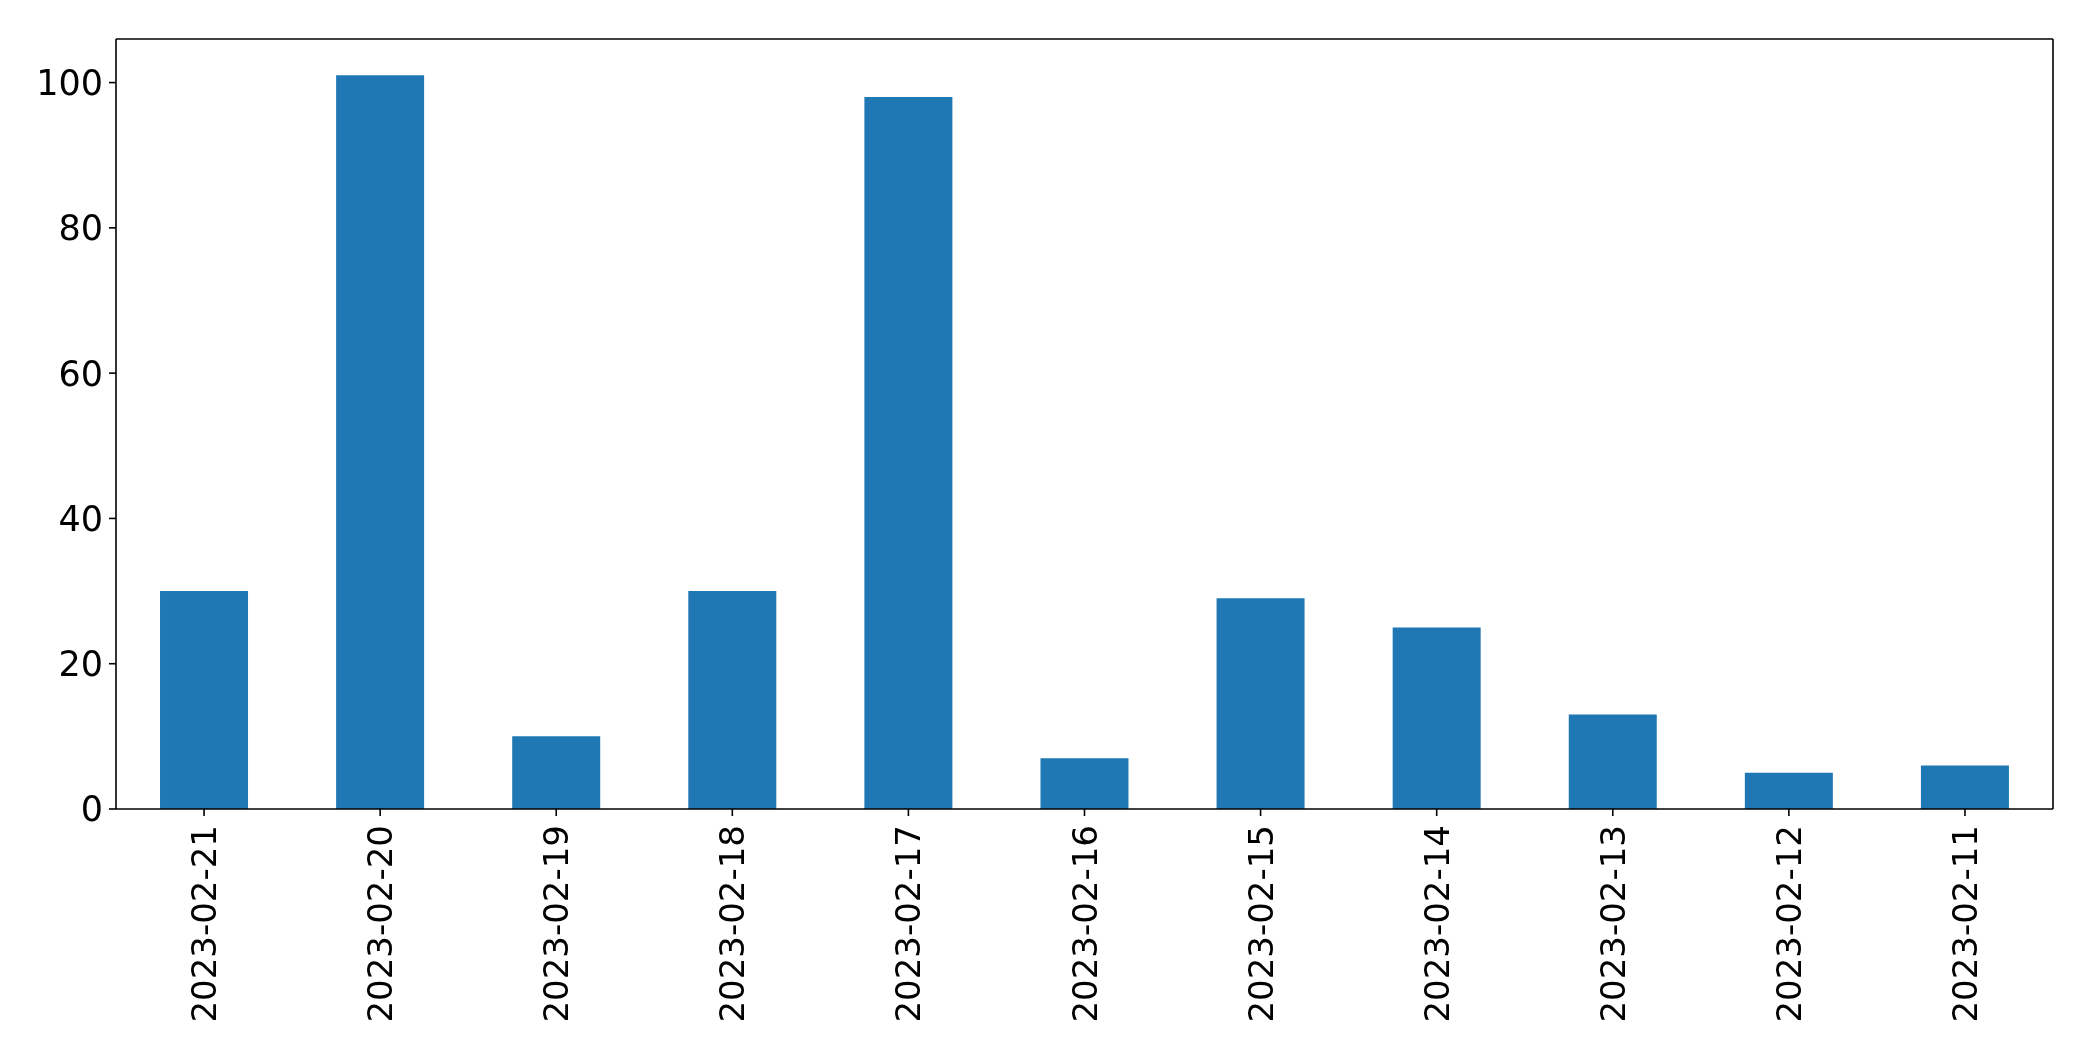 The height and width of the screenshot is (1061, 2093). I want to click on x-tick-label: 2023-02-17, so click(908, 924).